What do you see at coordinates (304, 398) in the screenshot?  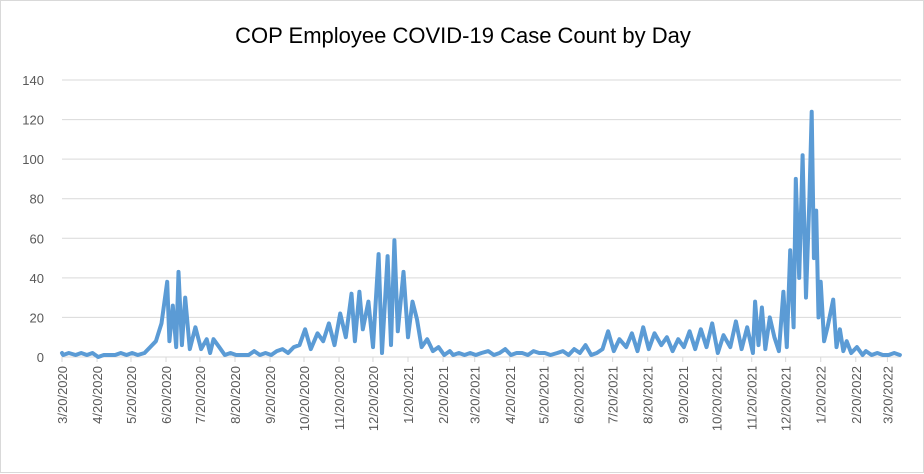 I see `x-tick-label: 10/20/2020` at bounding box center [304, 398].